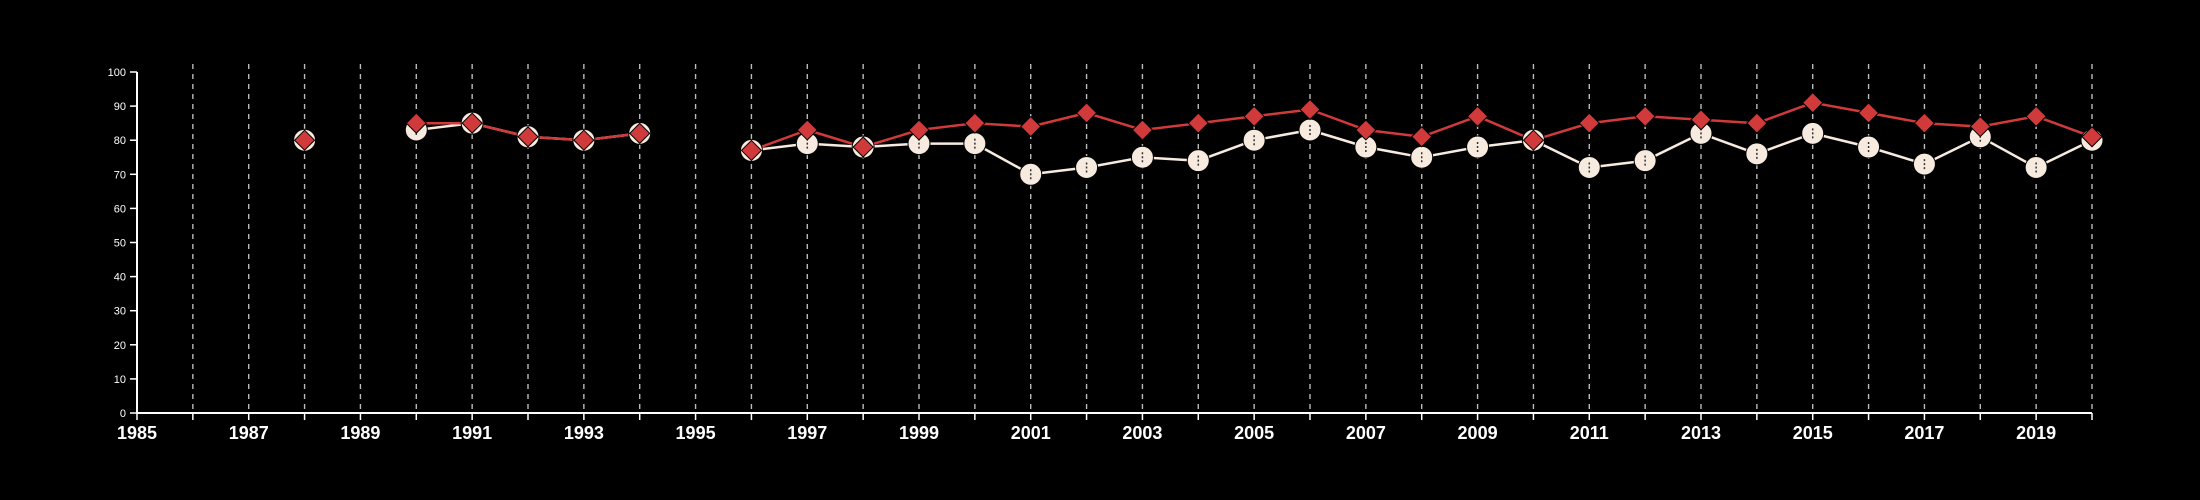  What do you see at coordinates (1813, 433) in the screenshot?
I see `x-tick-label: 2015` at bounding box center [1813, 433].